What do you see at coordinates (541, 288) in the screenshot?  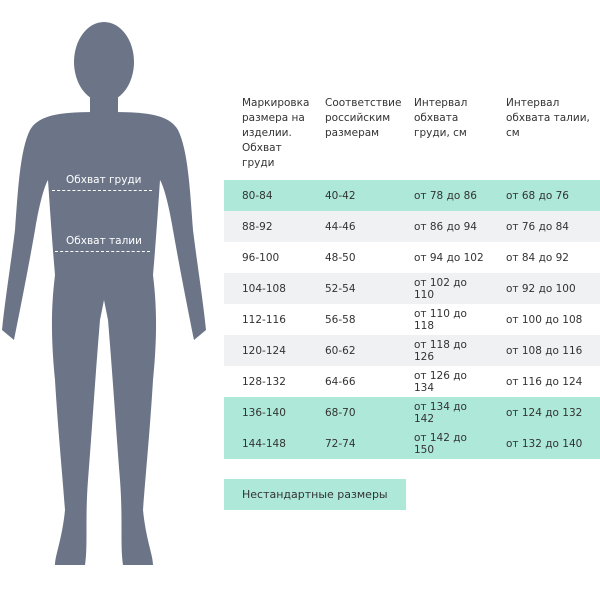 I see `table-cell: от 92 до 100` at bounding box center [541, 288].